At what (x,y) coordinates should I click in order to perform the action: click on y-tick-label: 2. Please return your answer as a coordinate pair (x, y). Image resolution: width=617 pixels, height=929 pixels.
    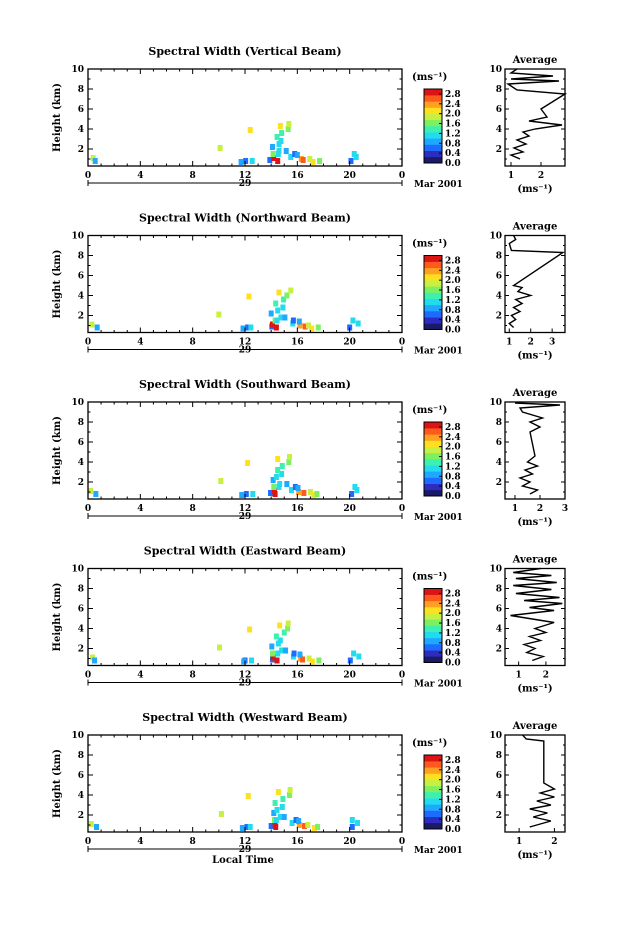
    Looking at the image, I should click on (81, 483).